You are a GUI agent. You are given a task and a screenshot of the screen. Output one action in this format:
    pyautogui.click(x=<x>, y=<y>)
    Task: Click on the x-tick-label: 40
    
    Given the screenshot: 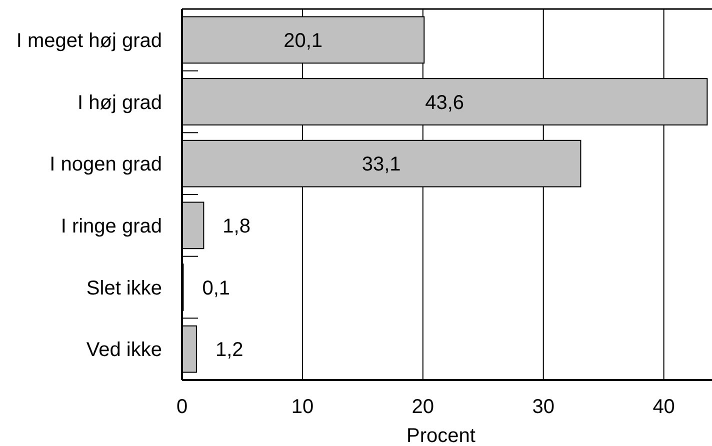 What is the action you would take?
    pyautogui.click(x=663, y=407)
    